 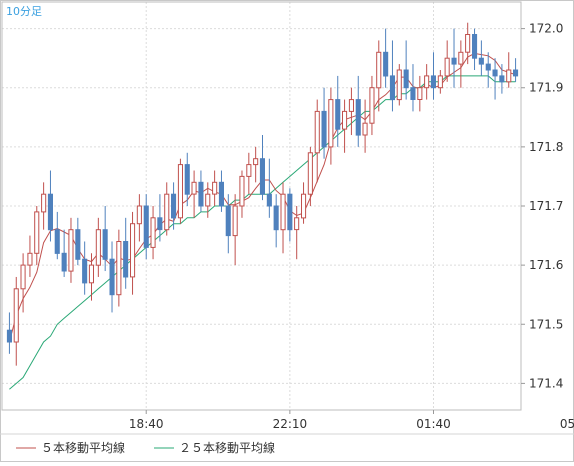 I want to click on legend: ５本移動平均線 ２５本移動平均線, so click(x=145, y=447).